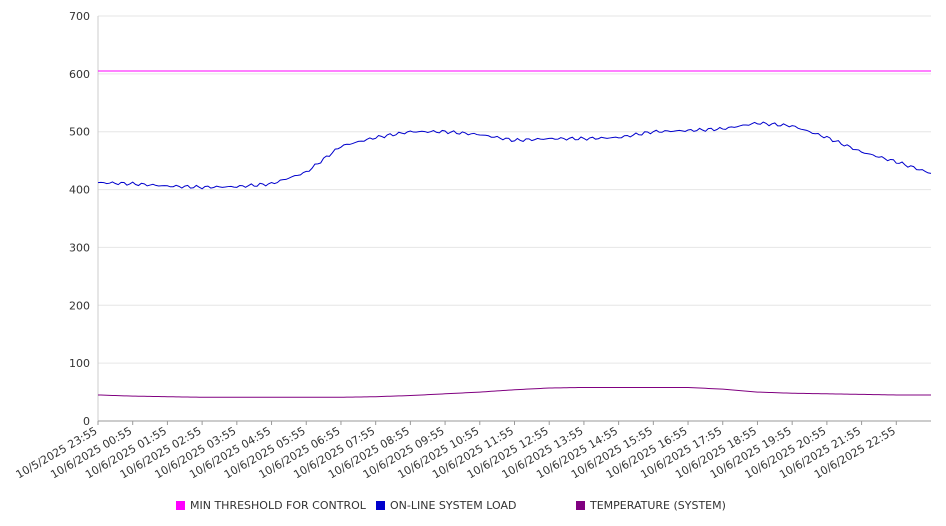 This screenshot has height=526, width=946. I want to click on legend-item: TEMPERATURE (SYSTEM), so click(651, 505).